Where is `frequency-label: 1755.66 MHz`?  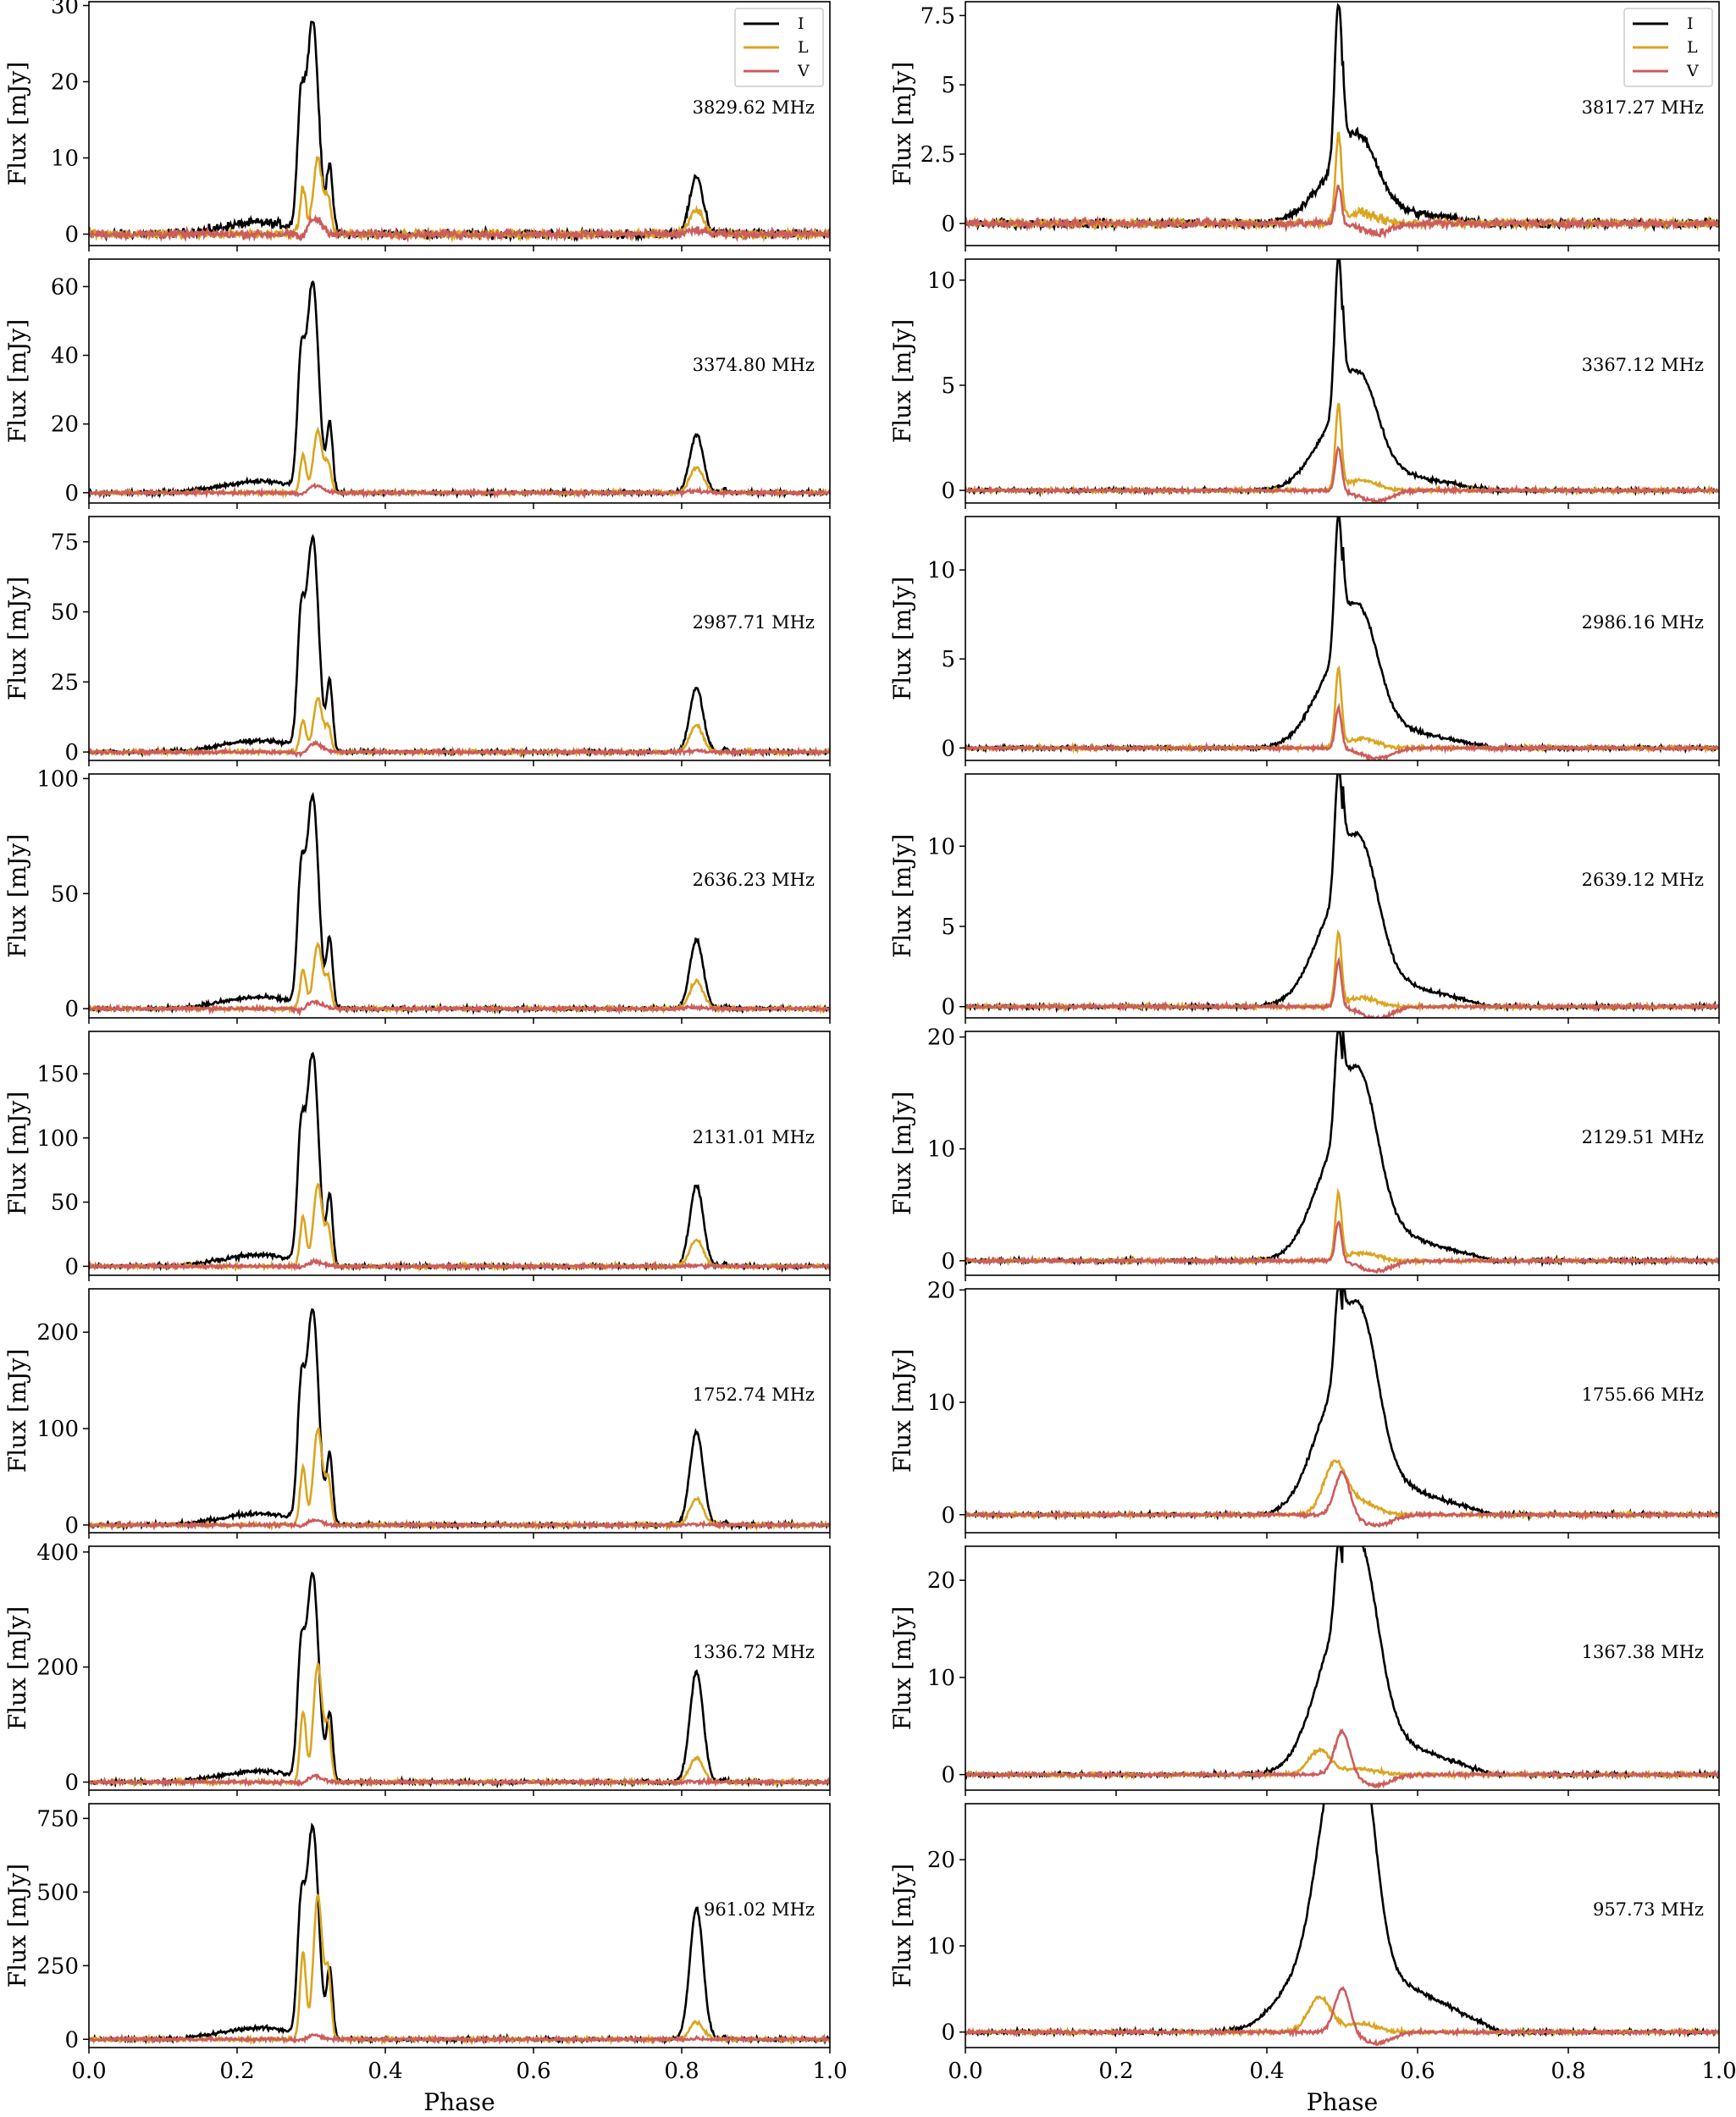
frequency-label: 1755.66 MHz is located at coordinates (1643, 1395).